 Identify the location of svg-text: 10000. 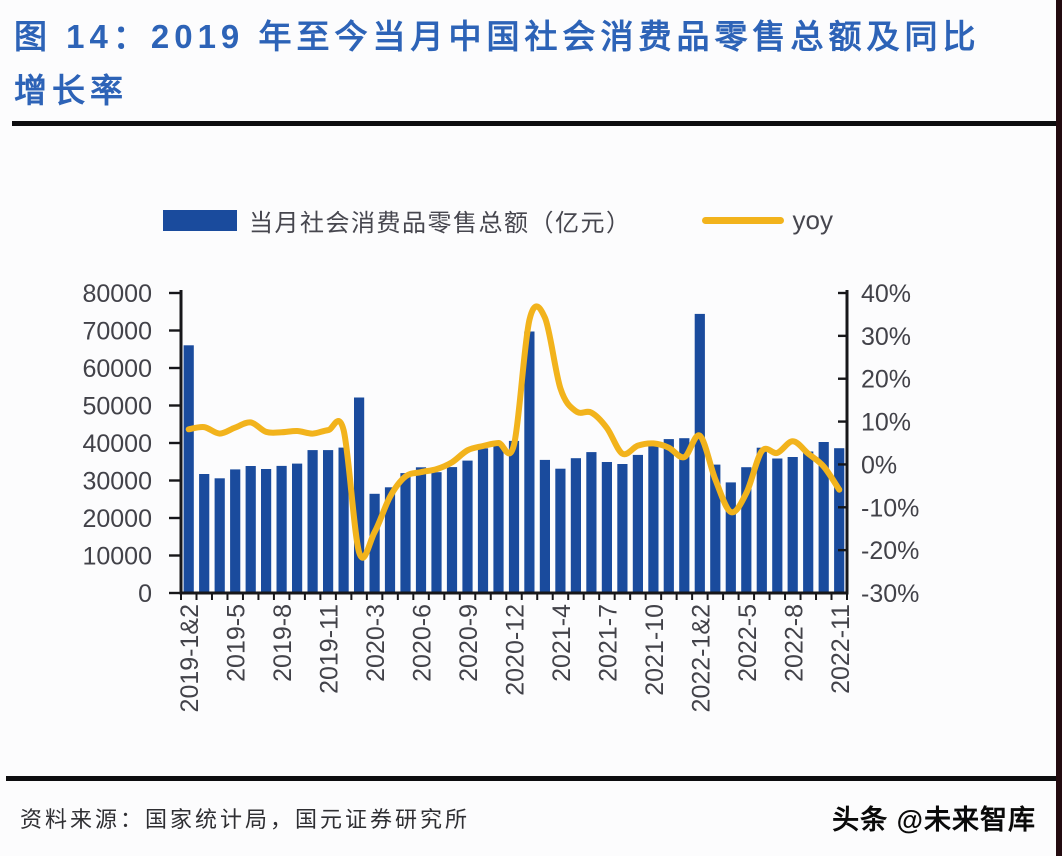
(117, 557).